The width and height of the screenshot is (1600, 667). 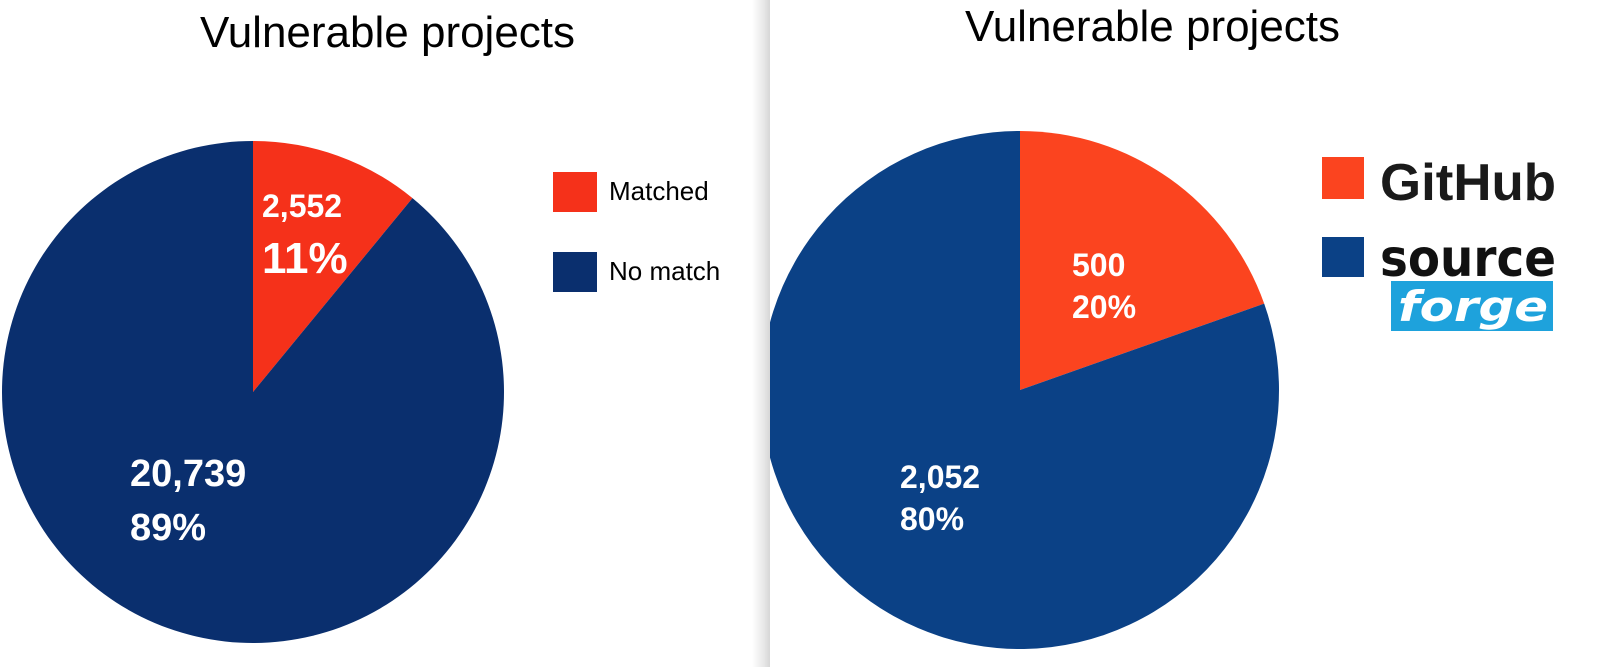 What do you see at coordinates (932, 519) in the screenshot?
I see `slice-percent-label: 80%` at bounding box center [932, 519].